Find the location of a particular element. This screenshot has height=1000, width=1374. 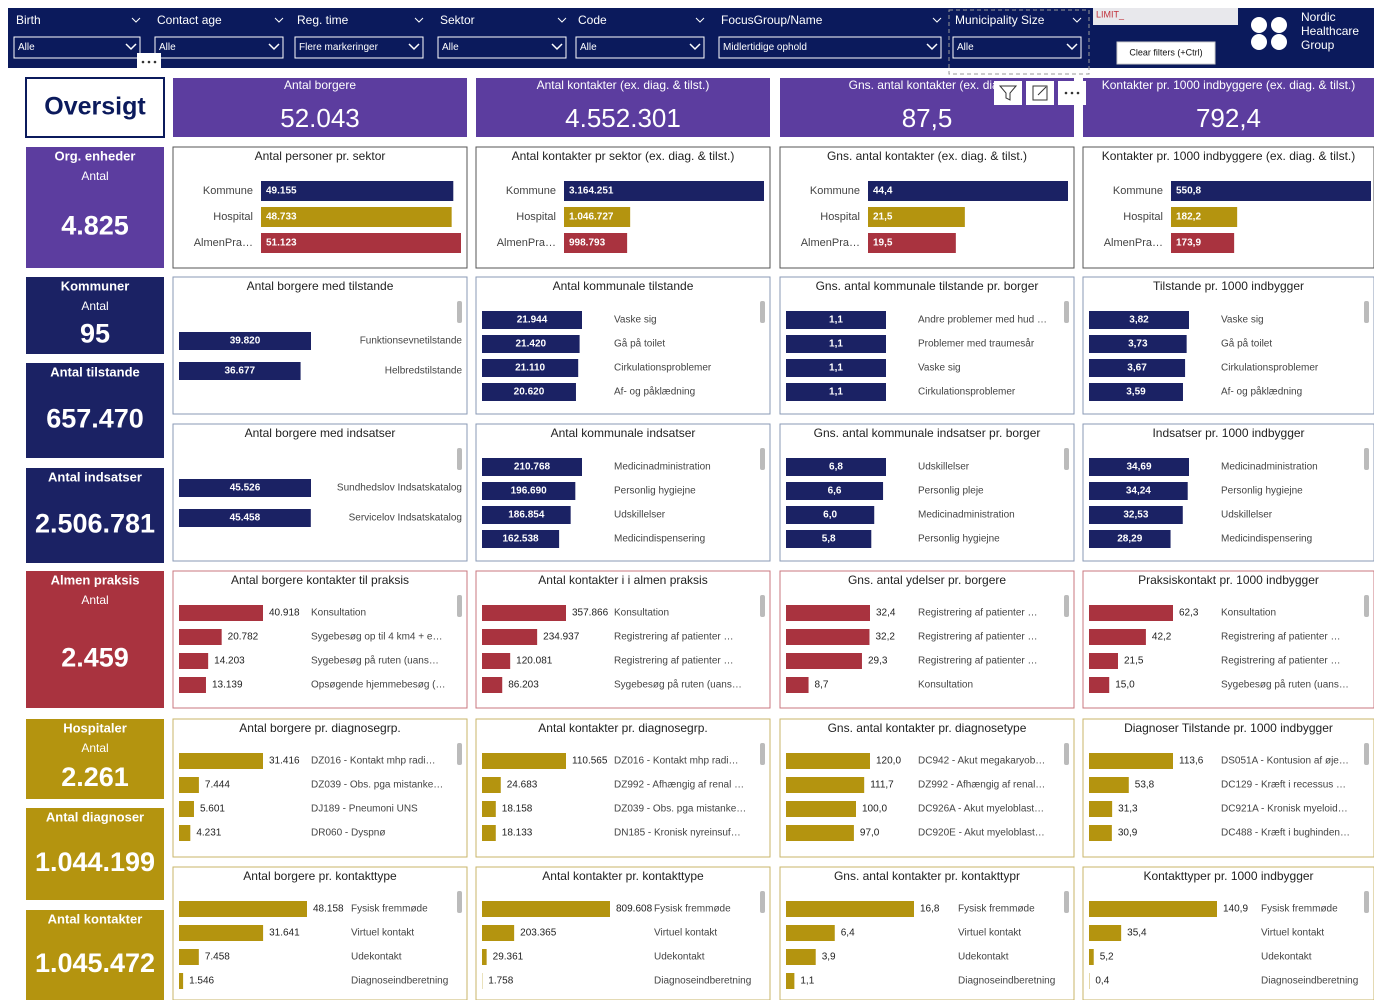

icon-expand is located at coordinates (1040, 93).